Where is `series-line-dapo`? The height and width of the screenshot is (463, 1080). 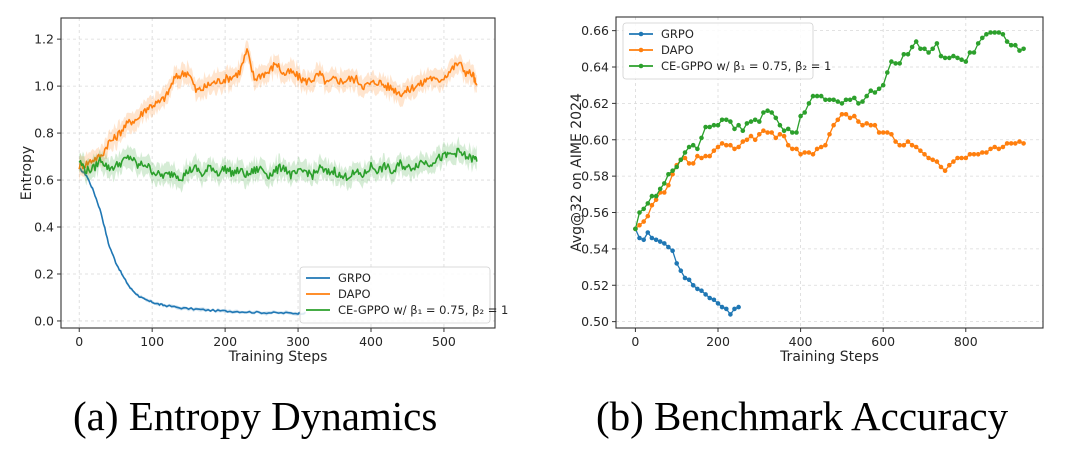 series-line-dapo is located at coordinates (278, 109).